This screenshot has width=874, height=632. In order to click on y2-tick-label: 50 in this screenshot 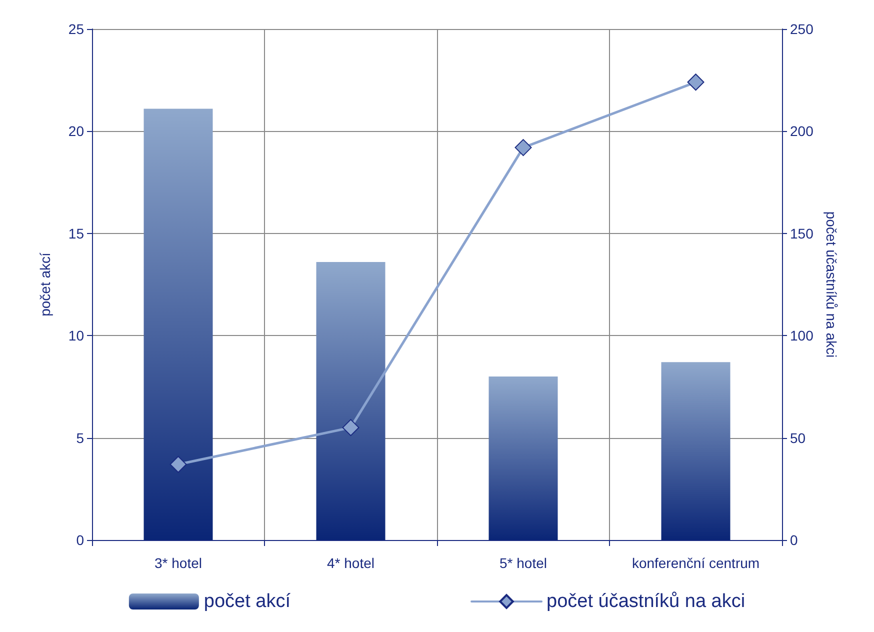, I will do `click(798, 438)`.